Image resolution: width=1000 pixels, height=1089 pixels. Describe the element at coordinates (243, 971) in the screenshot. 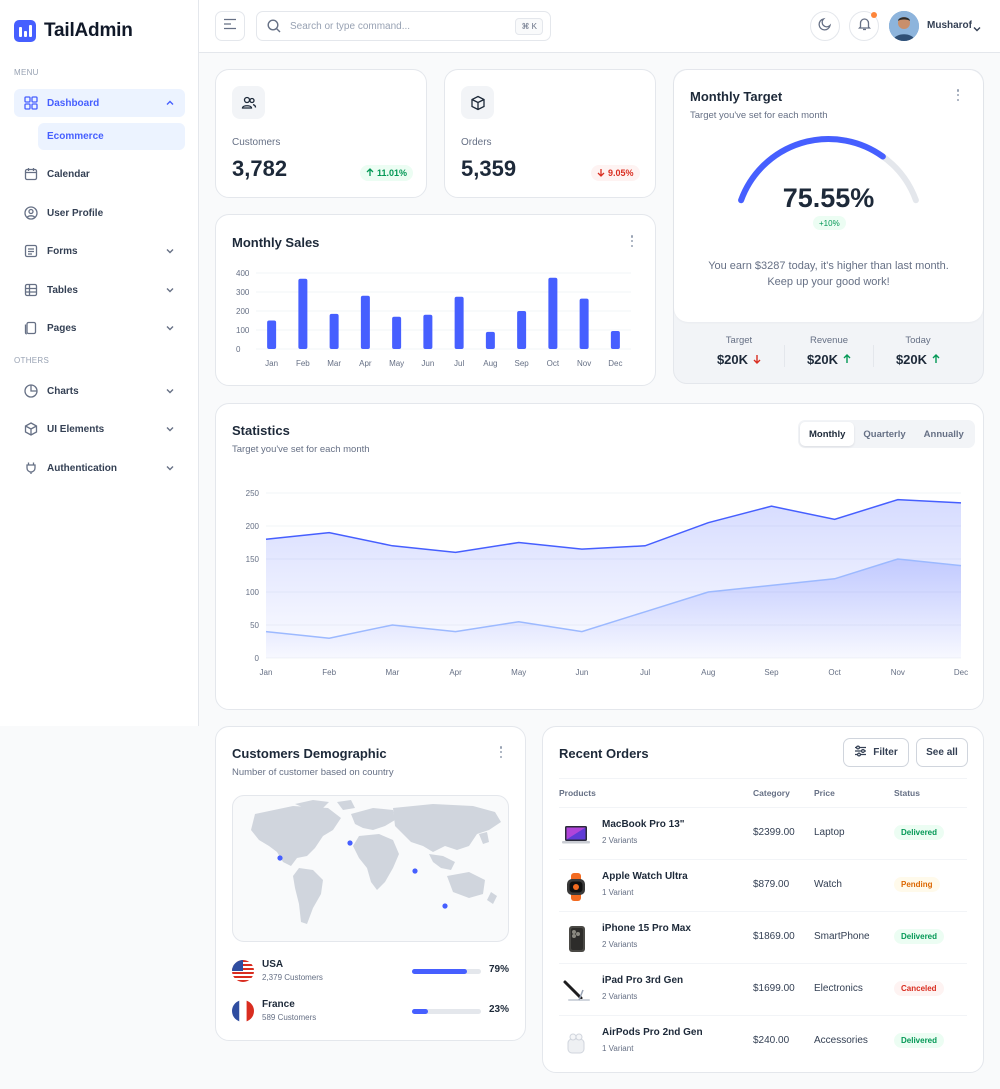

I see `usa-flag-icon` at that location.